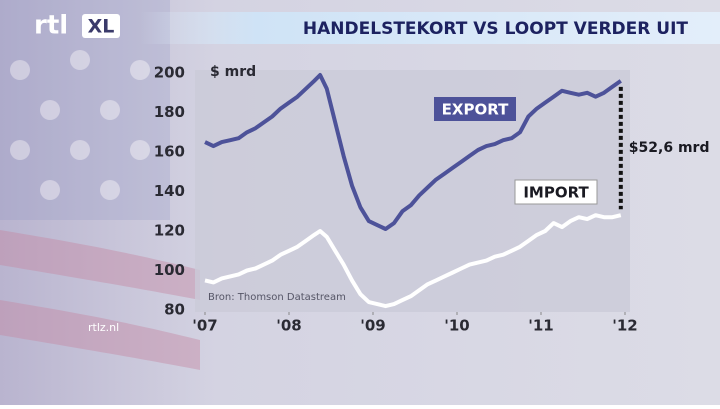 The image size is (720, 409). Describe the element at coordinates (540, 326) in the screenshot. I see `x-tick-label: '11` at that location.